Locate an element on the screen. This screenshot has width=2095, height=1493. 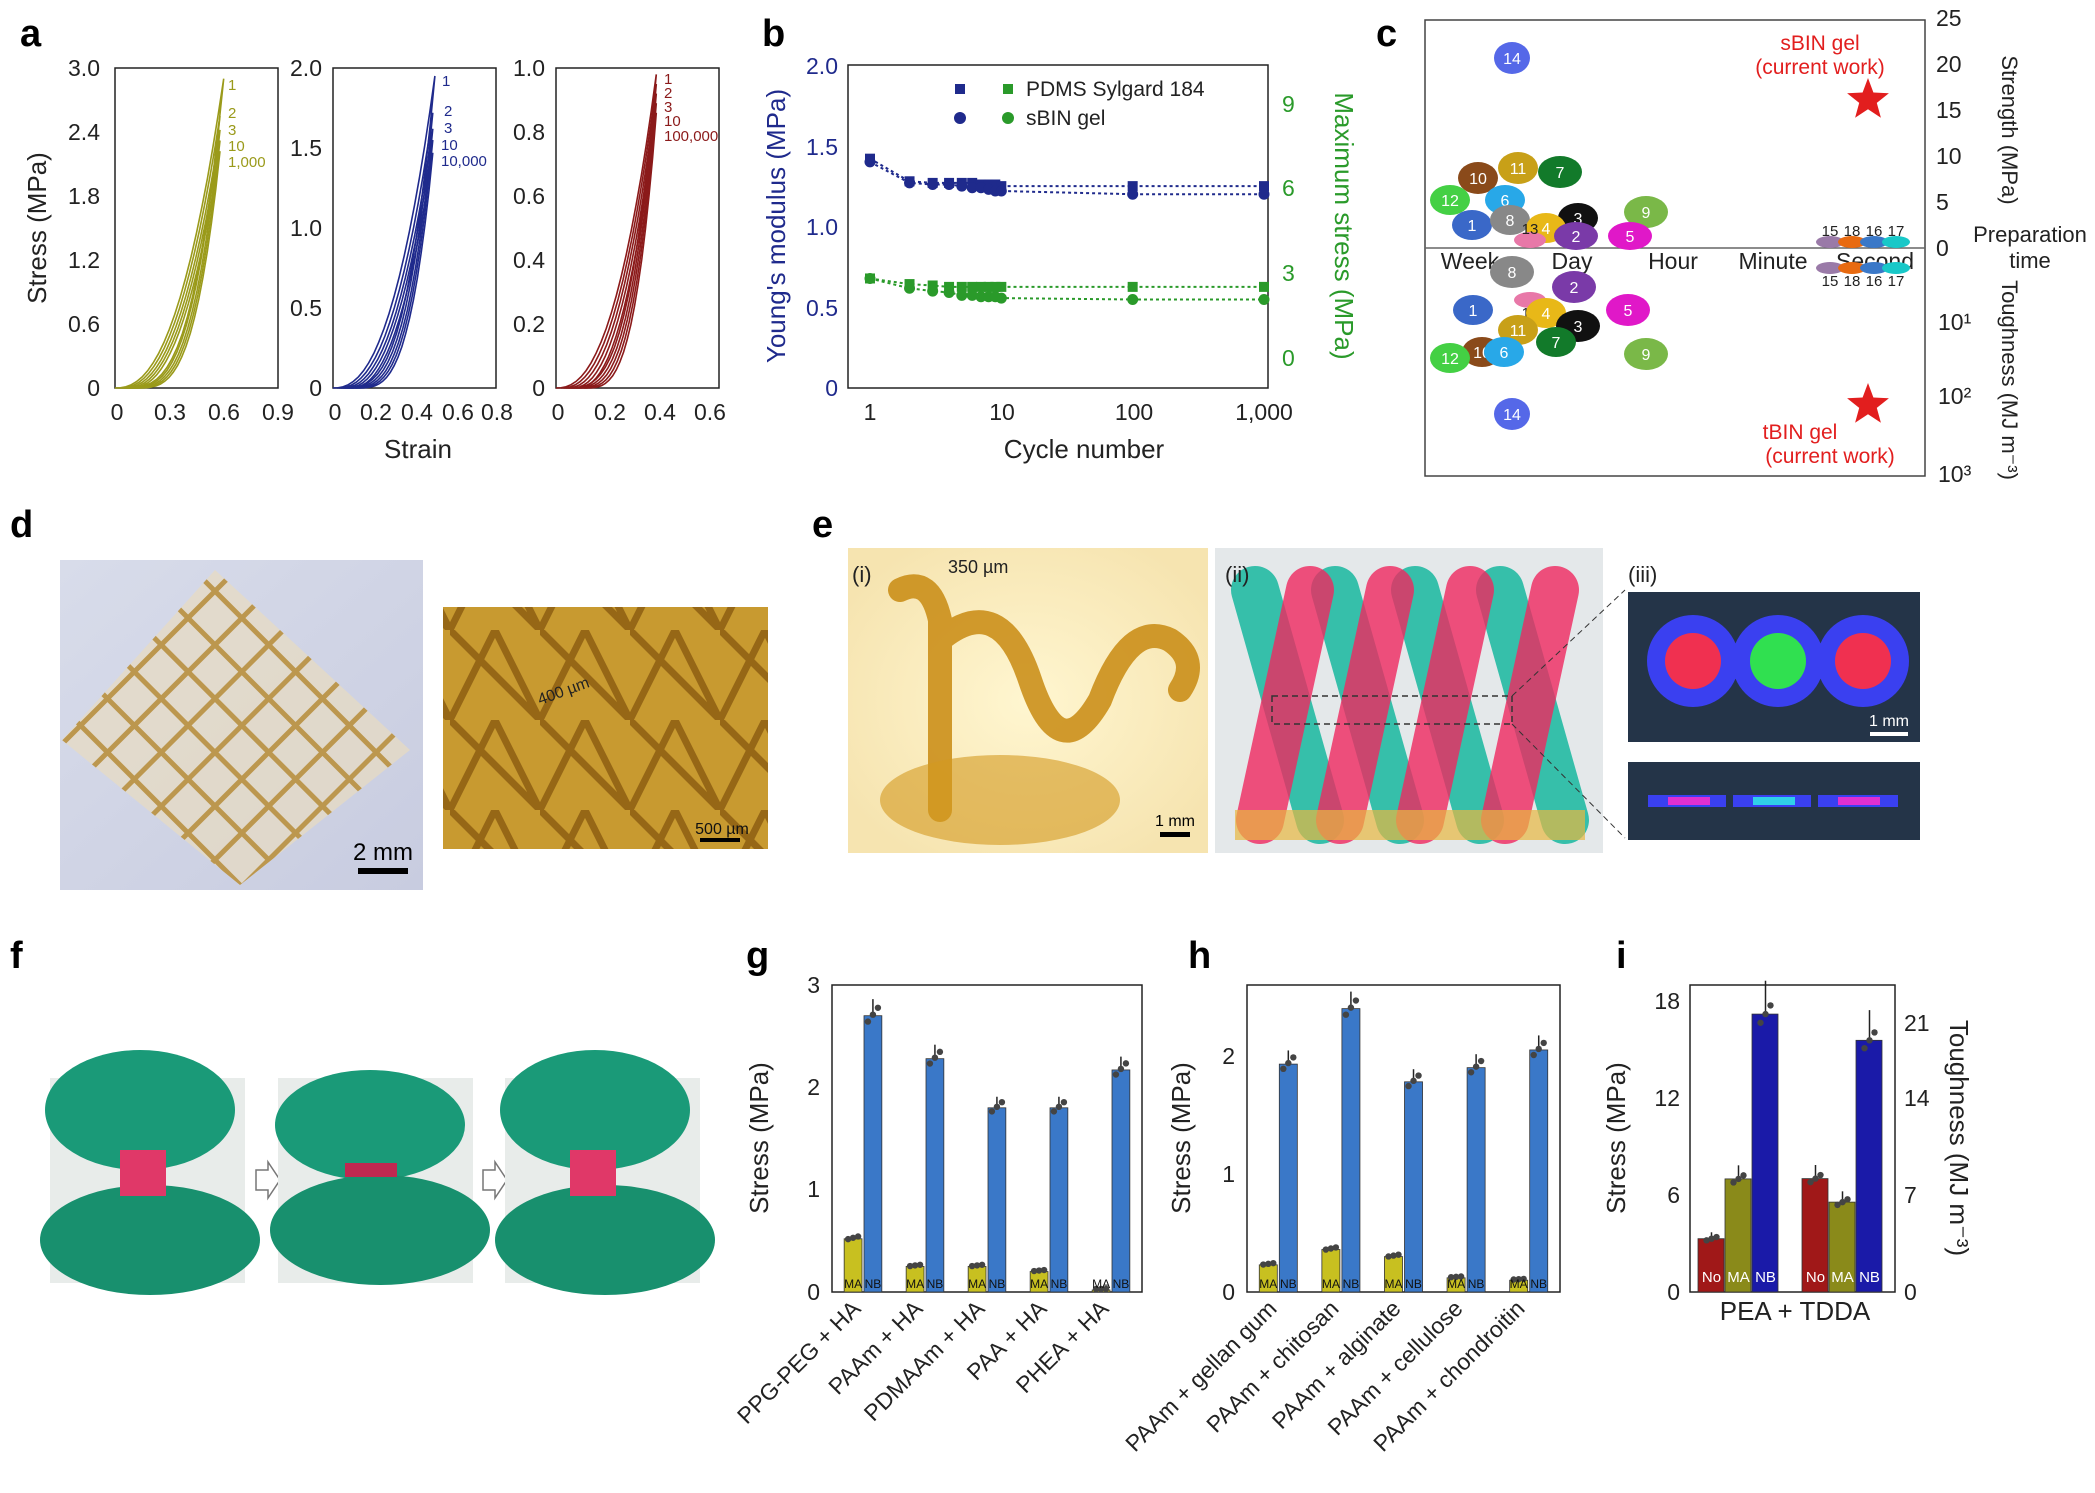
g-ytick: 0 is located at coordinates (813, 1292).